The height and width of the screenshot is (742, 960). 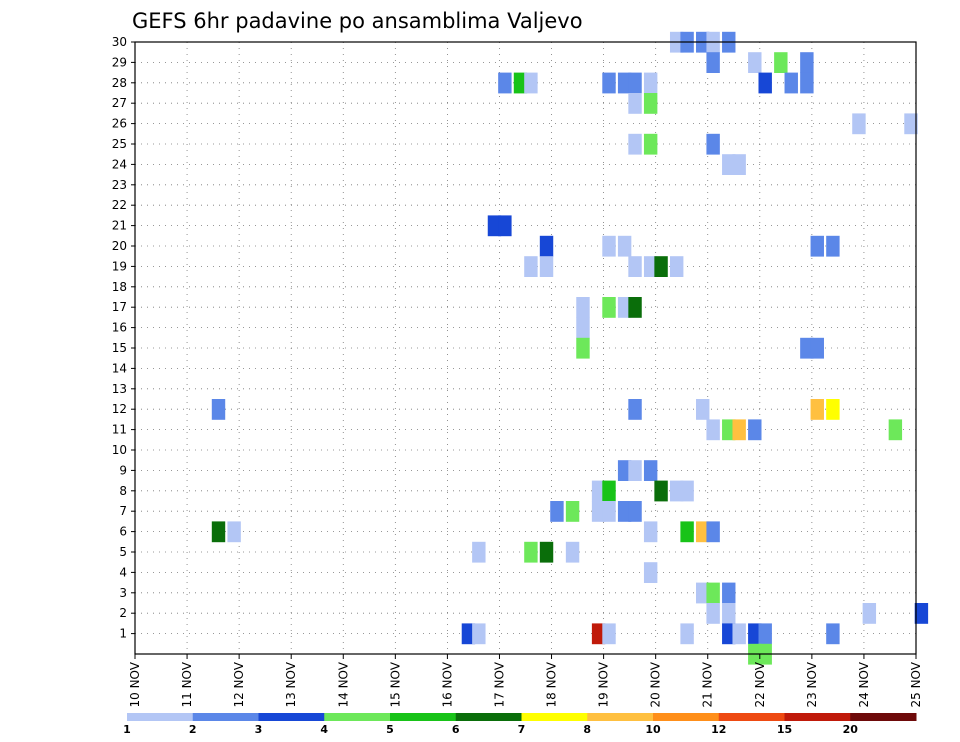 What do you see at coordinates (119, 185) in the screenshot?
I see `y-tick-label: 23` at bounding box center [119, 185].